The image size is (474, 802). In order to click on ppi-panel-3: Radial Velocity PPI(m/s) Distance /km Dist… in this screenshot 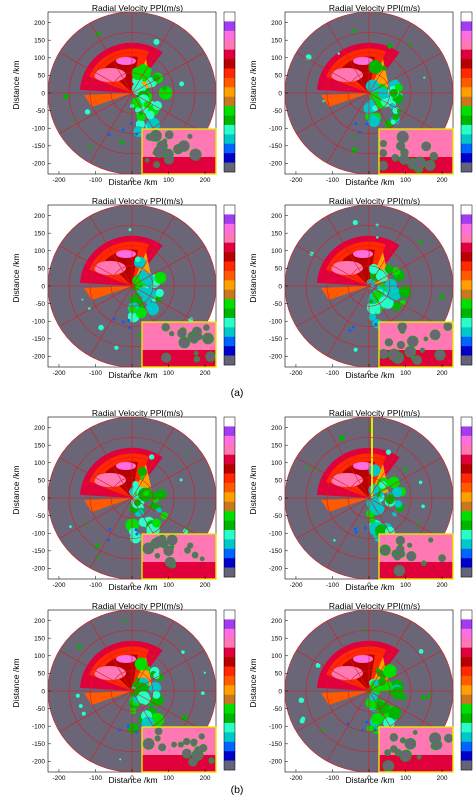, I will do `click(118, 288)`.